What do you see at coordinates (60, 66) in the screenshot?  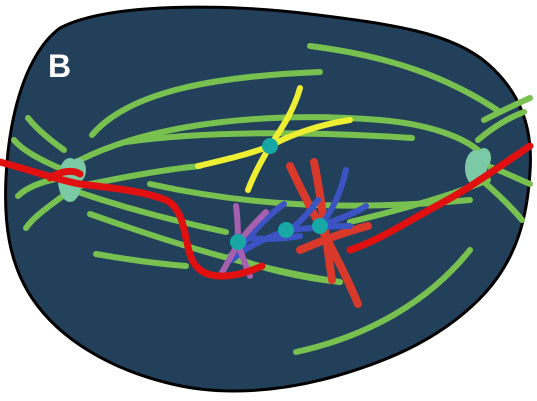 I see `panel-label: B` at bounding box center [60, 66].